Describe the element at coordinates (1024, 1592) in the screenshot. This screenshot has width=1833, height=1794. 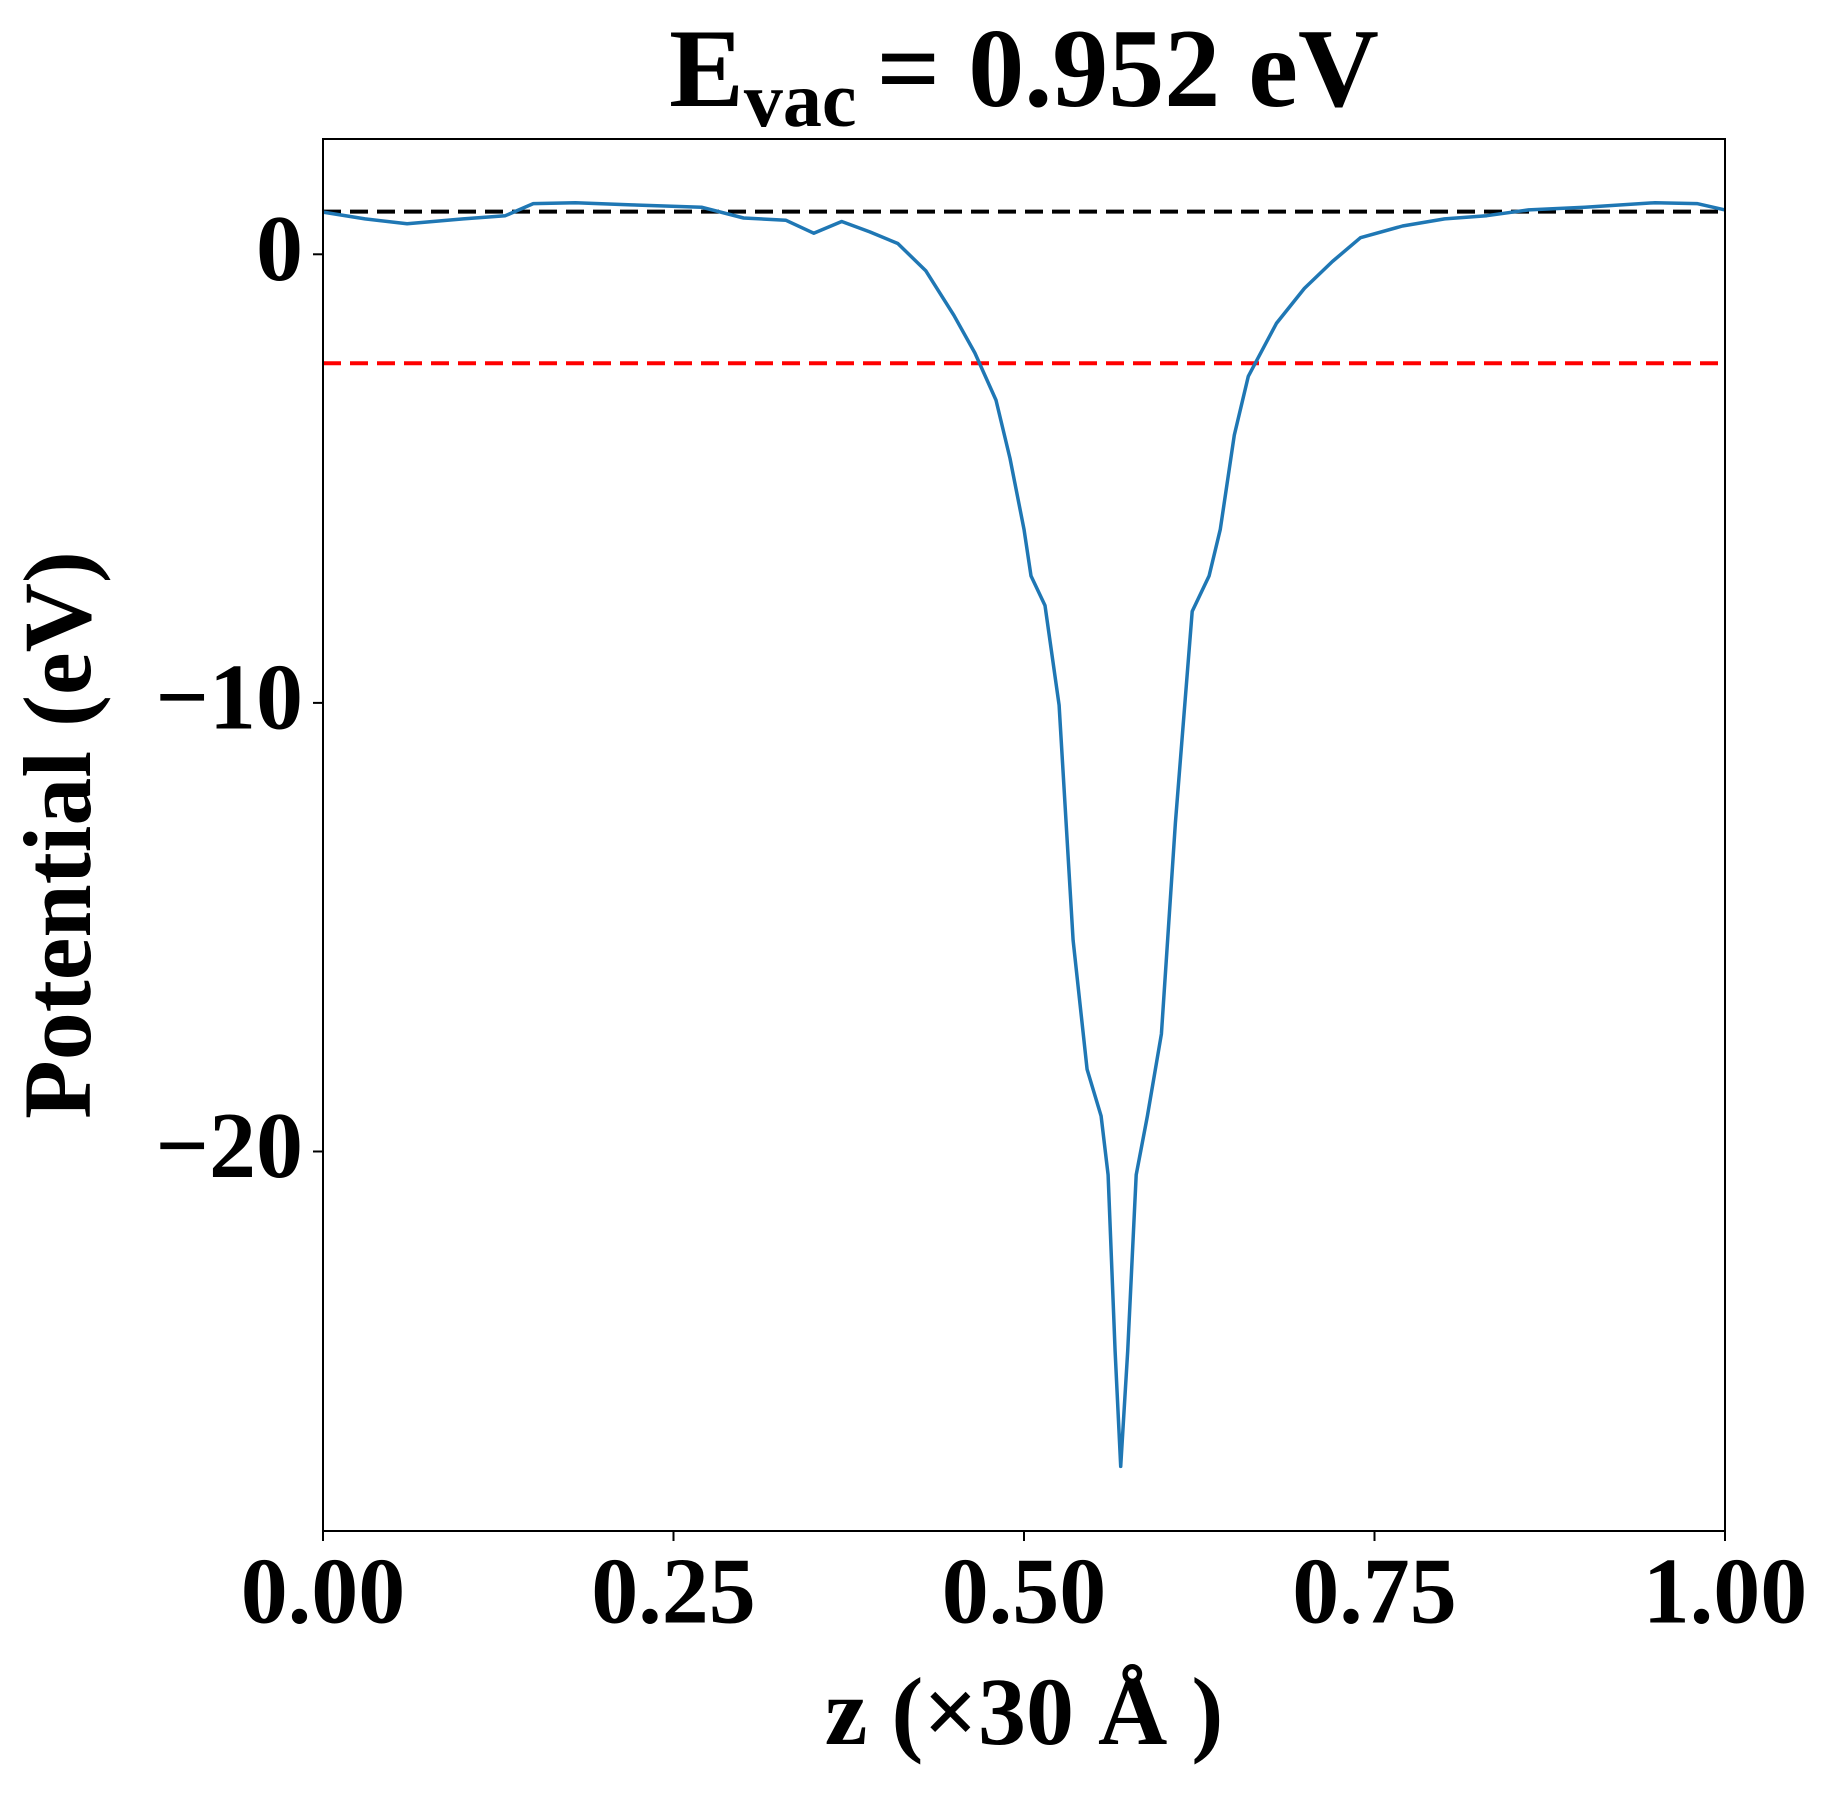
I see `x-tick-label: 0.50` at that location.